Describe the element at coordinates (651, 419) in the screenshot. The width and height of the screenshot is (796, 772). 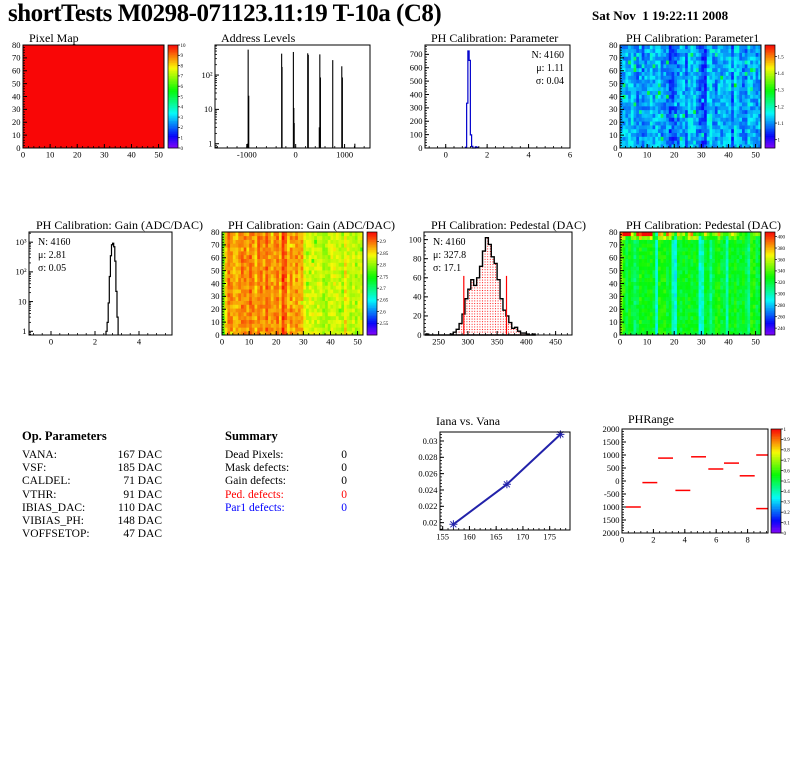
I see `chart-title: PHRange` at that location.